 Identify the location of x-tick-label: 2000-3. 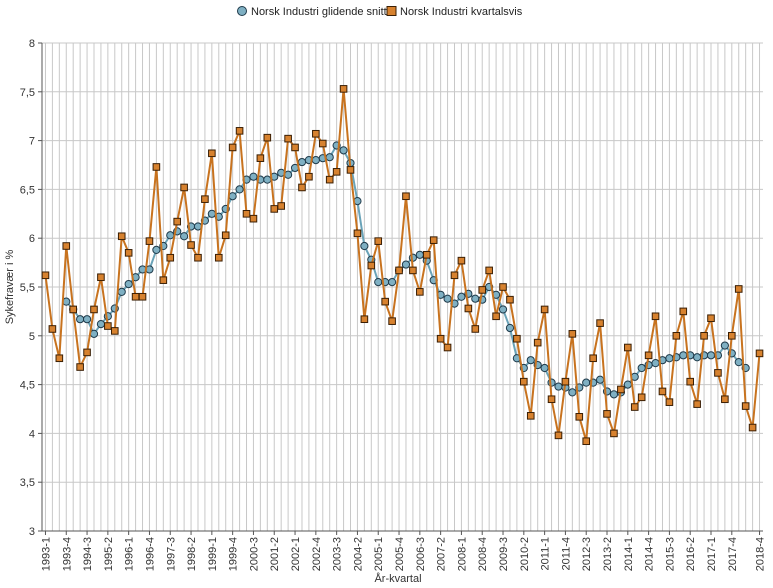
(254, 554).